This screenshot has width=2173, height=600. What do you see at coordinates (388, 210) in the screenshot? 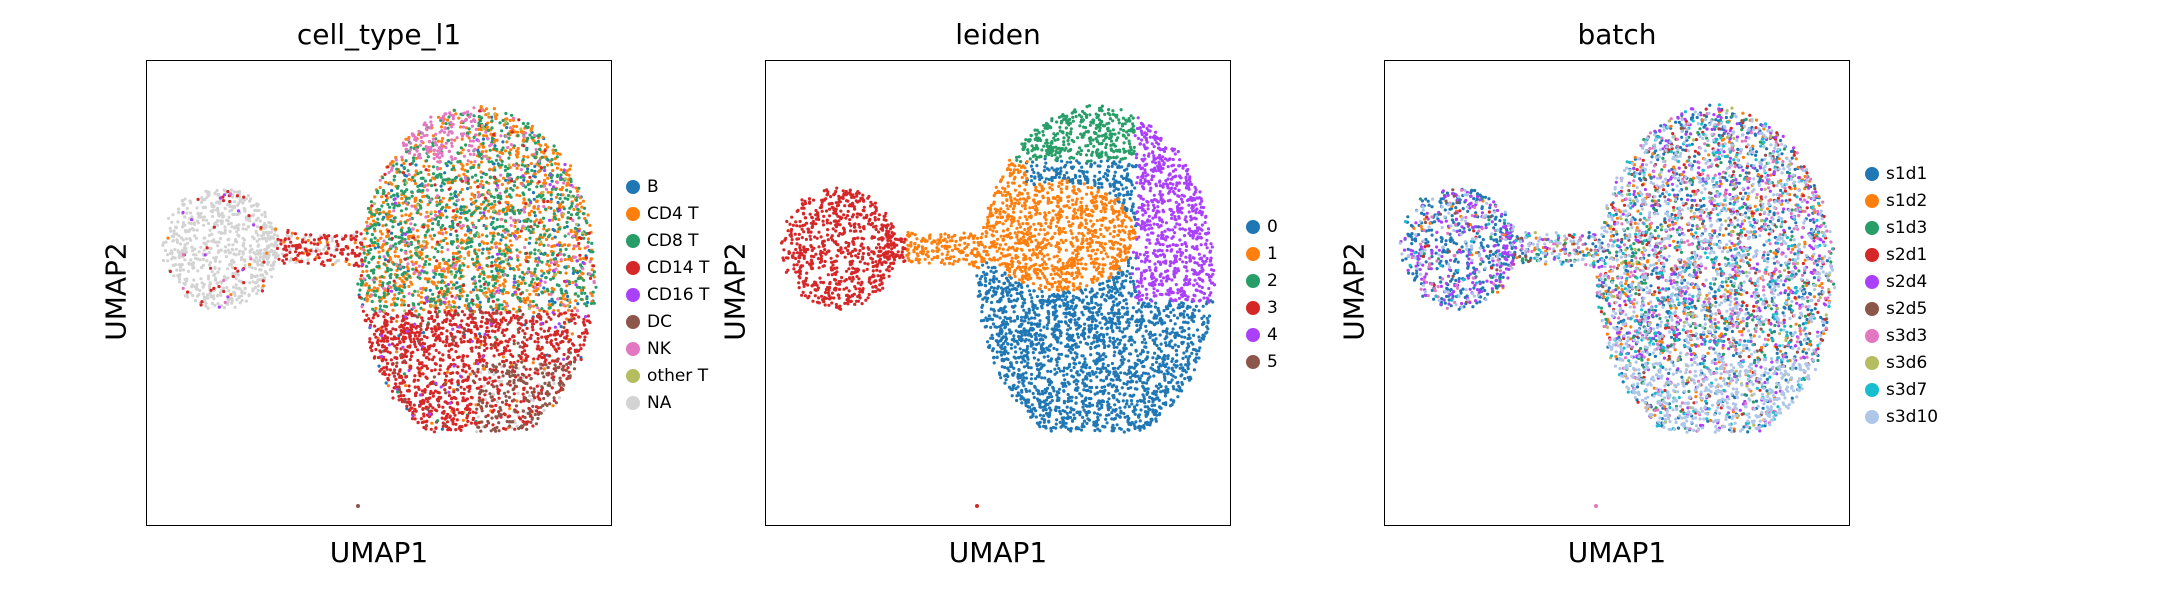
I see `series-nk` at bounding box center [388, 210].